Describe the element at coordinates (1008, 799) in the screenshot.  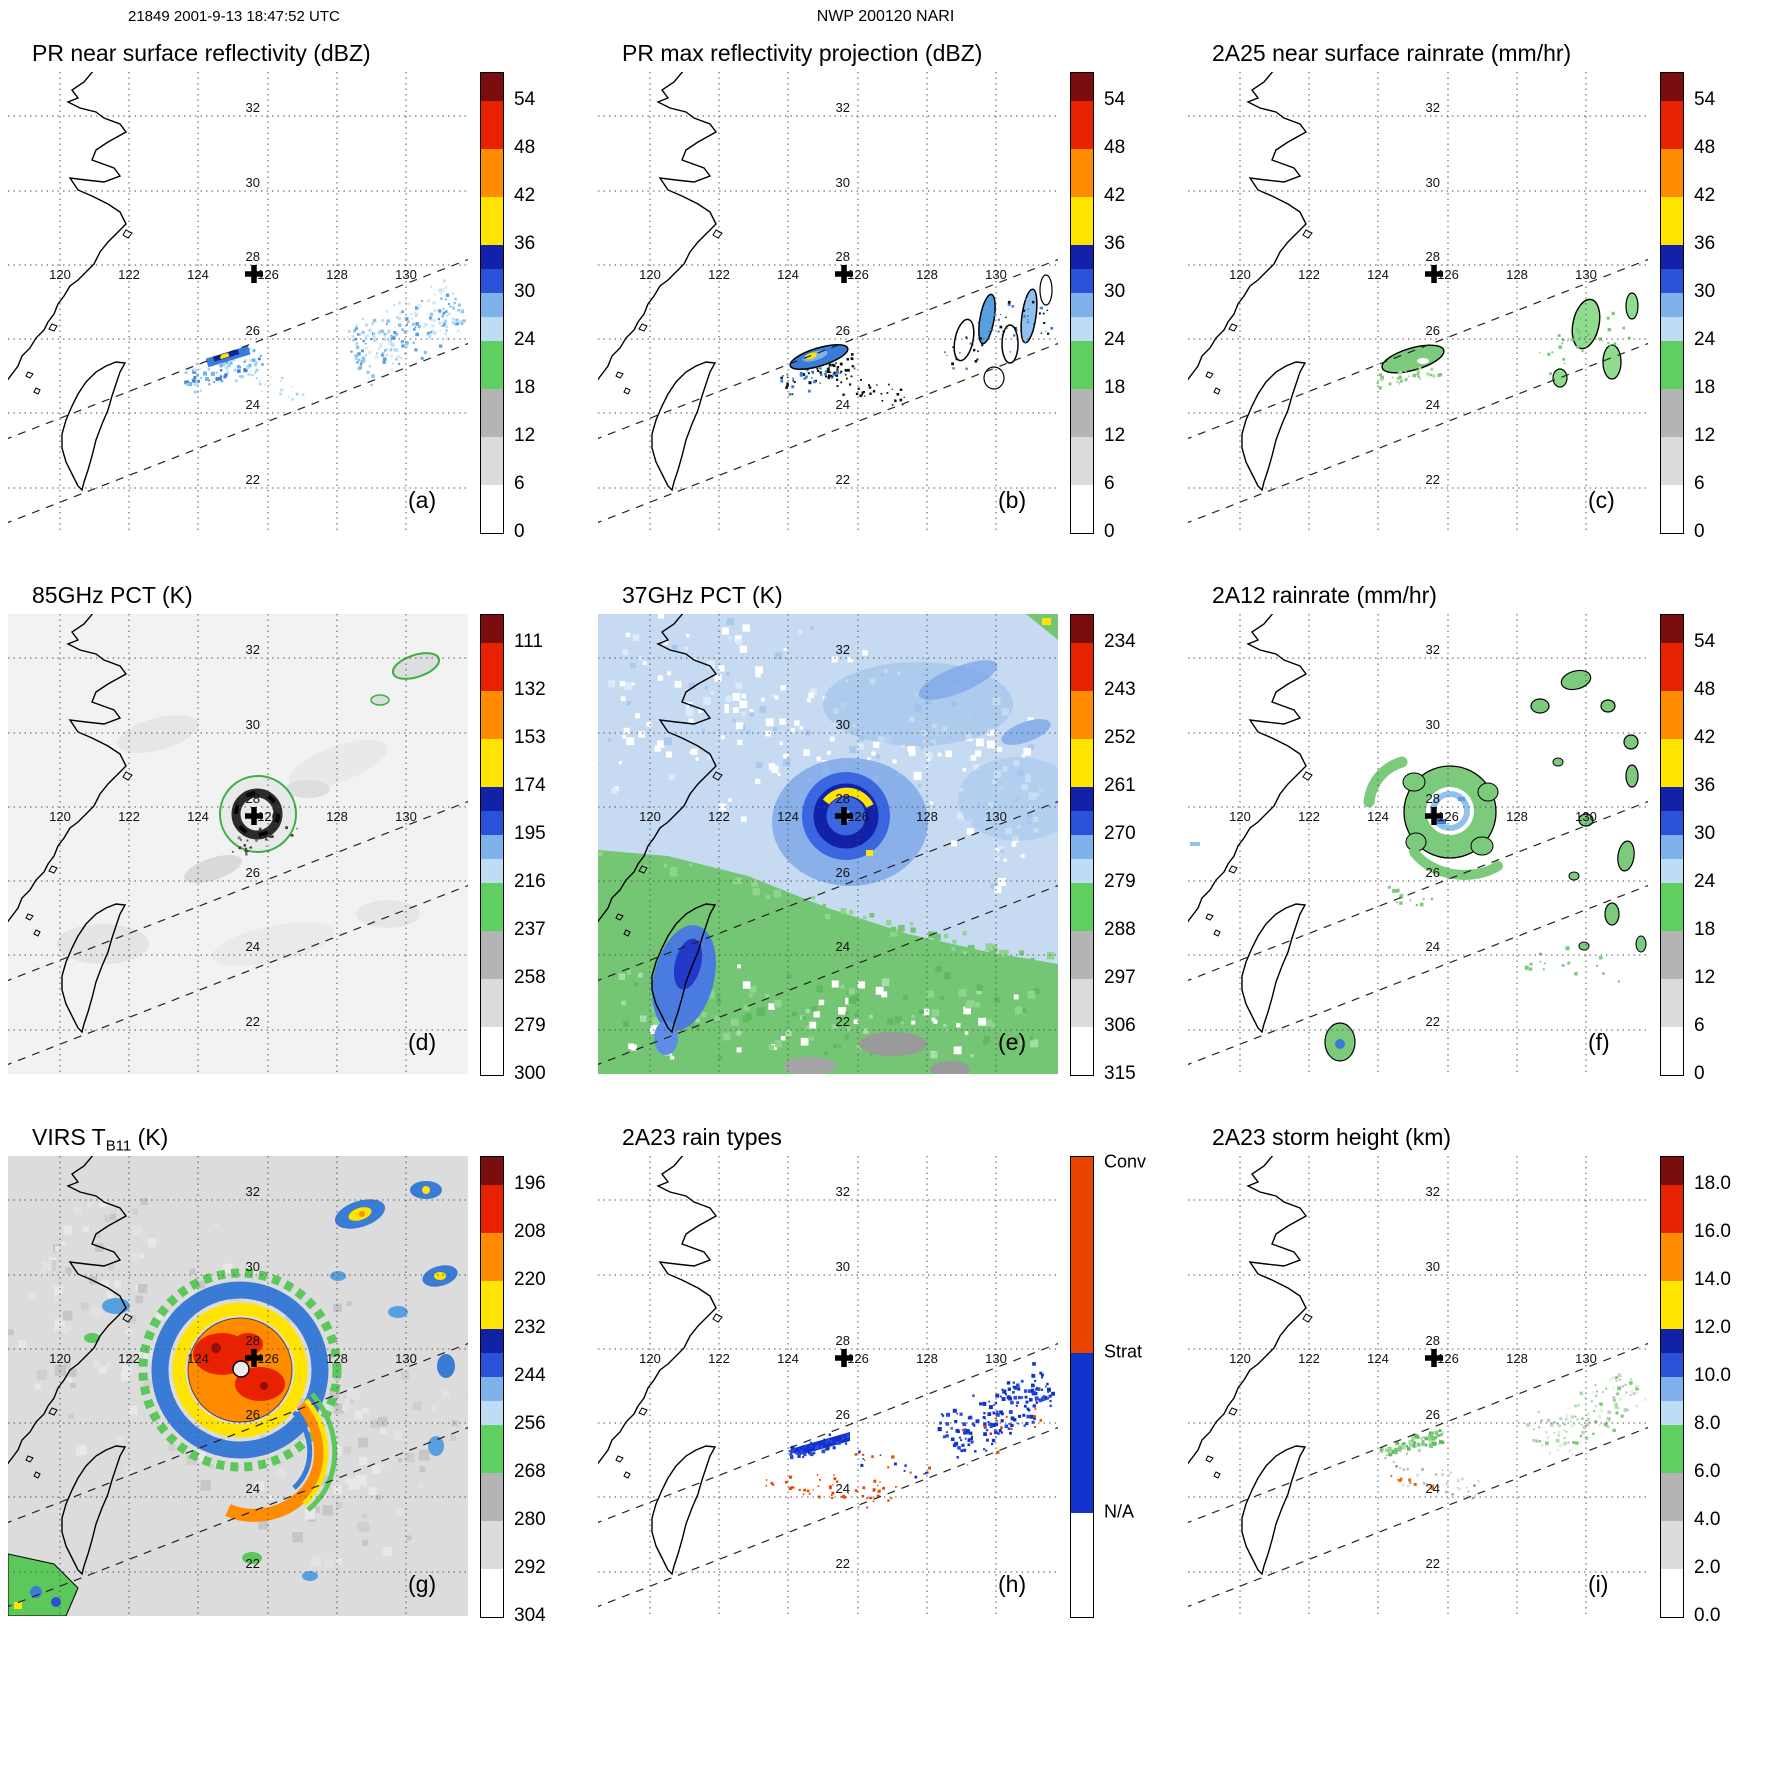
I see `blue-area` at that location.